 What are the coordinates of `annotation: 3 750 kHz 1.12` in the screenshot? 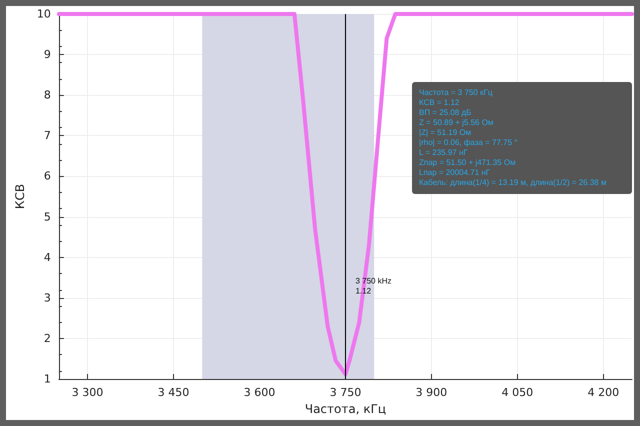 It's located at (373, 286).